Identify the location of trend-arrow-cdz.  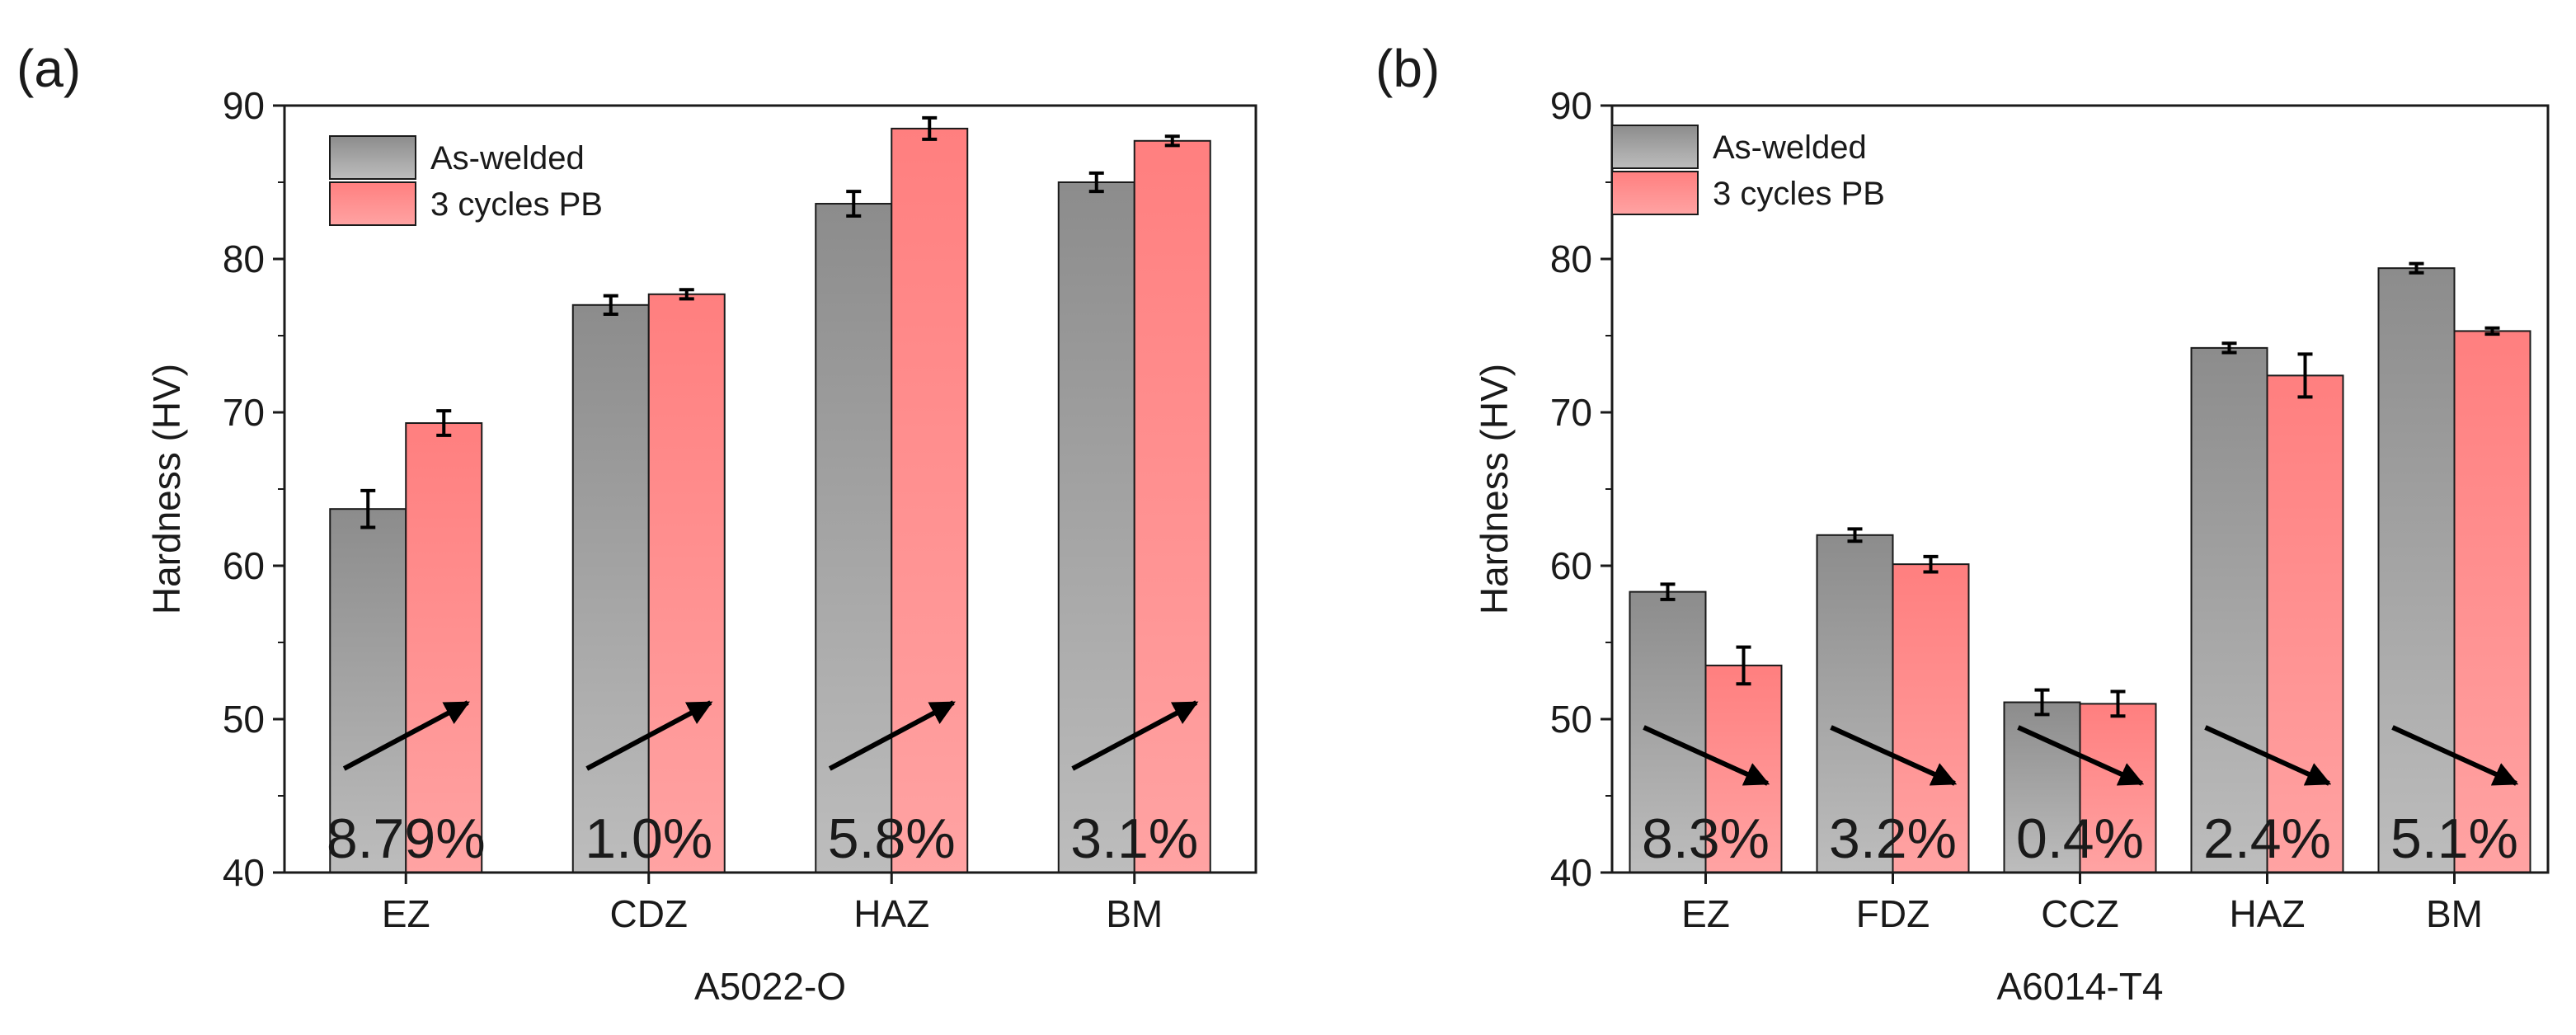
(649, 736).